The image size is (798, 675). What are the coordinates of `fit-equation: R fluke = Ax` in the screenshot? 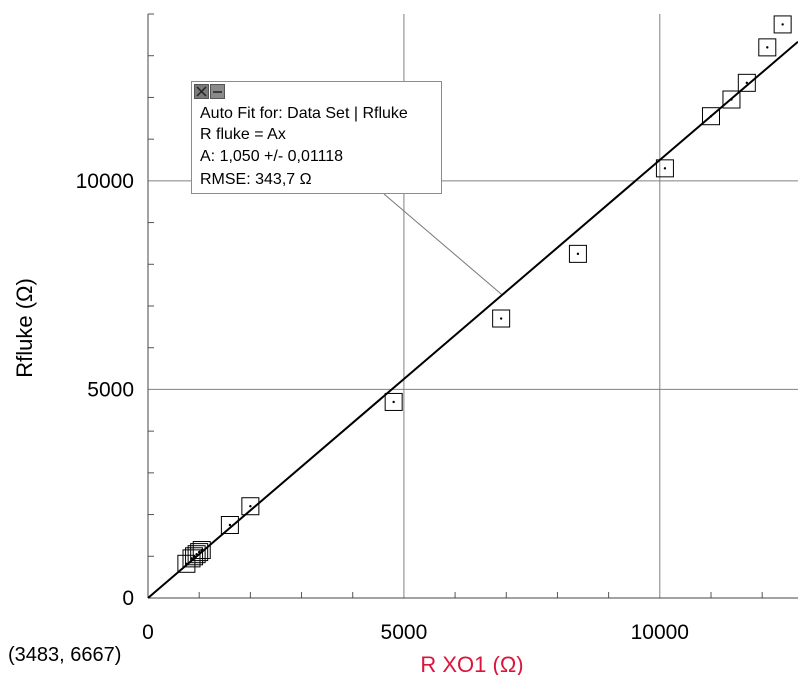 It's located at (243, 134).